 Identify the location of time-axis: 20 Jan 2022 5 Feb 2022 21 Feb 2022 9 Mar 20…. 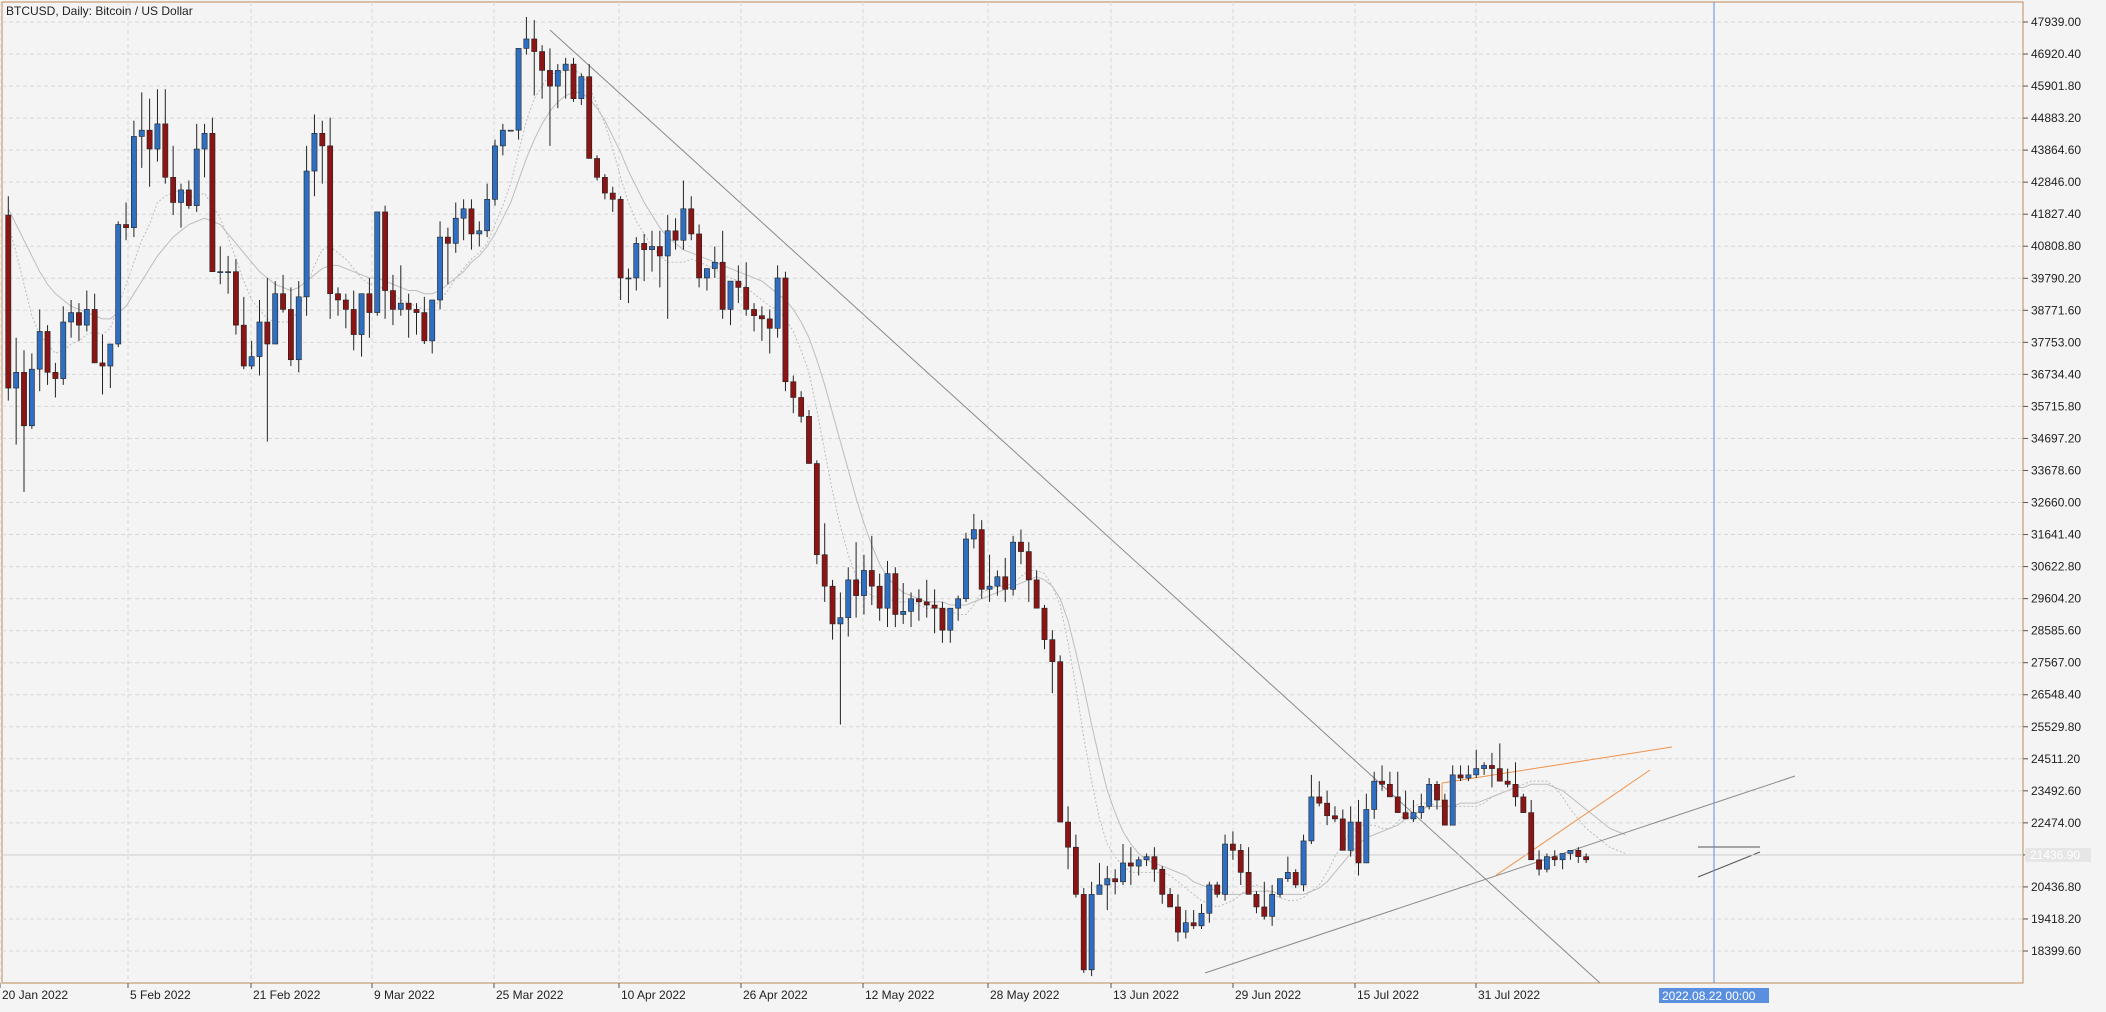
(770, 992).